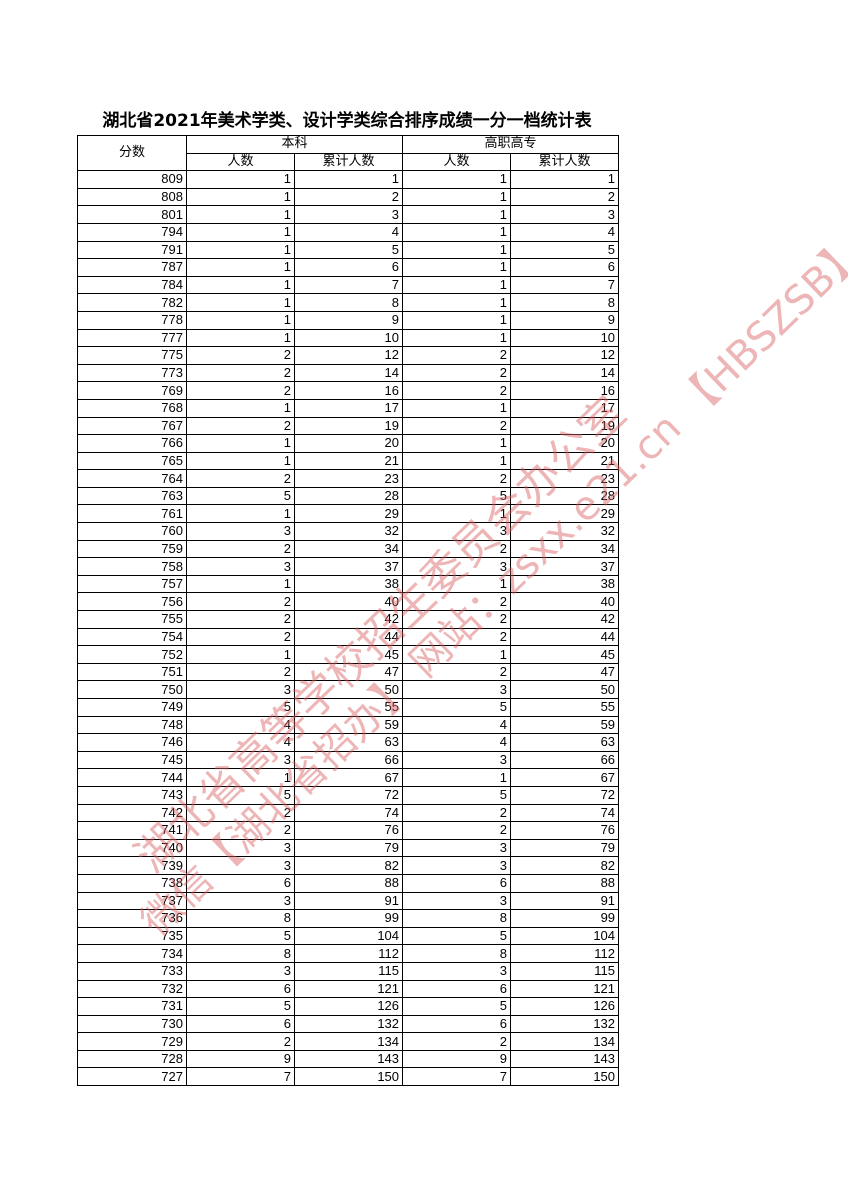  Describe the element at coordinates (565, 566) in the screenshot. I see `cell-vocational-cumulative: 37` at that location.